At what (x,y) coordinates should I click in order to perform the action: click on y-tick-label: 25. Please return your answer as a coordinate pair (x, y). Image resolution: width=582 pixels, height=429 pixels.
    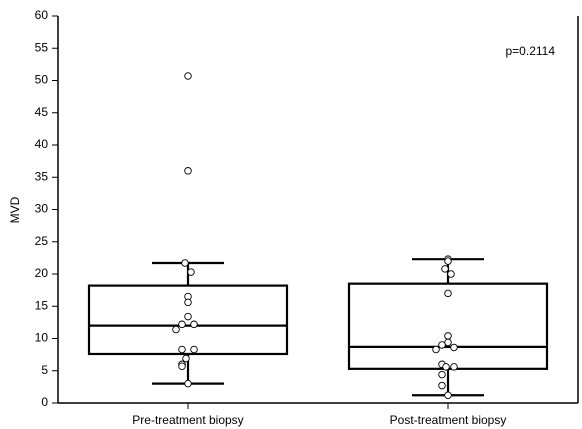
    Looking at the image, I should click on (42, 241).